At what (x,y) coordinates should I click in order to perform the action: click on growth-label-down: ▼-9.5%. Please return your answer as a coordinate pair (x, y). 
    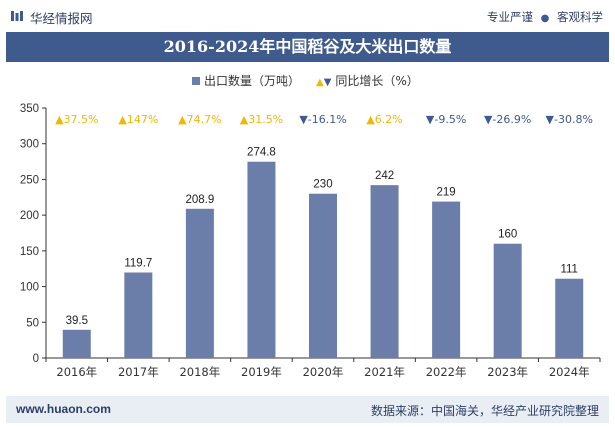
    Looking at the image, I should click on (446, 119).